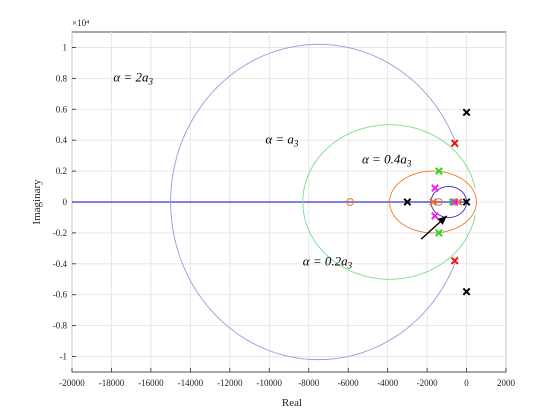 The width and height of the screenshot is (560, 420). I want to click on y-tick-label: -0.4, so click(60, 264).